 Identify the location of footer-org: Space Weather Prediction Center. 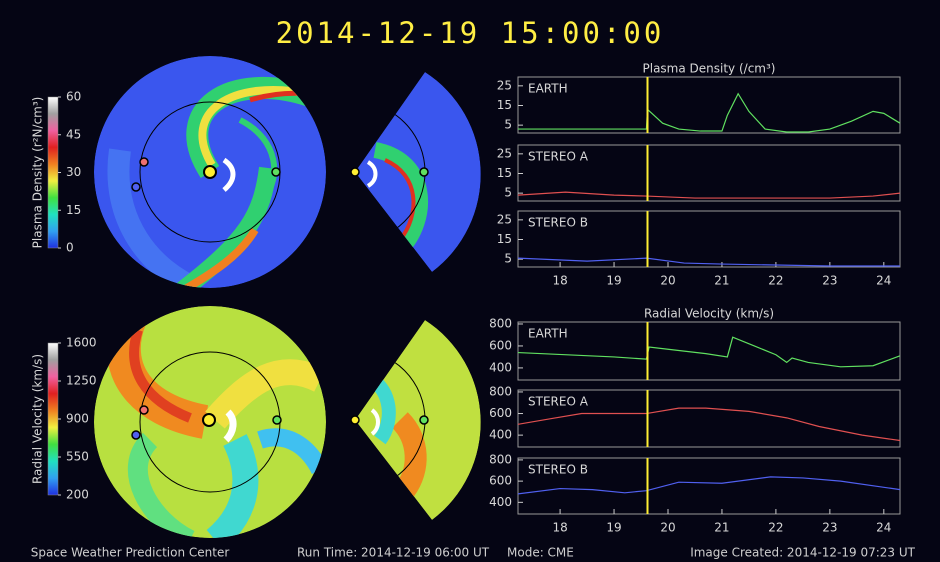
(130, 553).